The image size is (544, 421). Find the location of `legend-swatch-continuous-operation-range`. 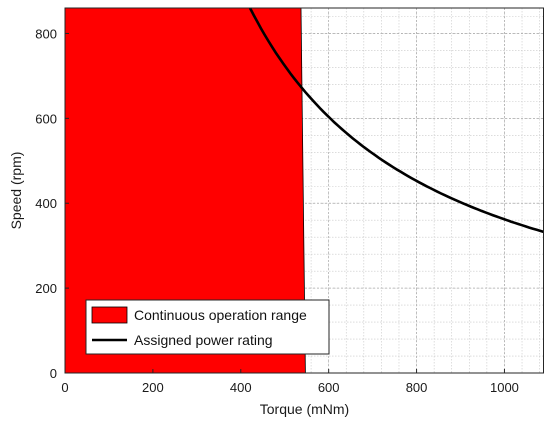

legend-swatch-continuous-operation-range is located at coordinates (109, 315).